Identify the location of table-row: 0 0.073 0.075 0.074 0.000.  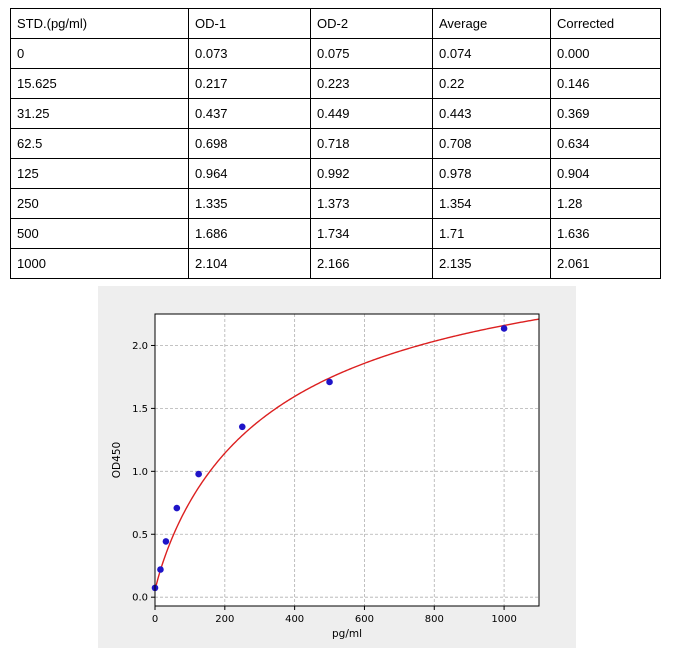
(335, 53).